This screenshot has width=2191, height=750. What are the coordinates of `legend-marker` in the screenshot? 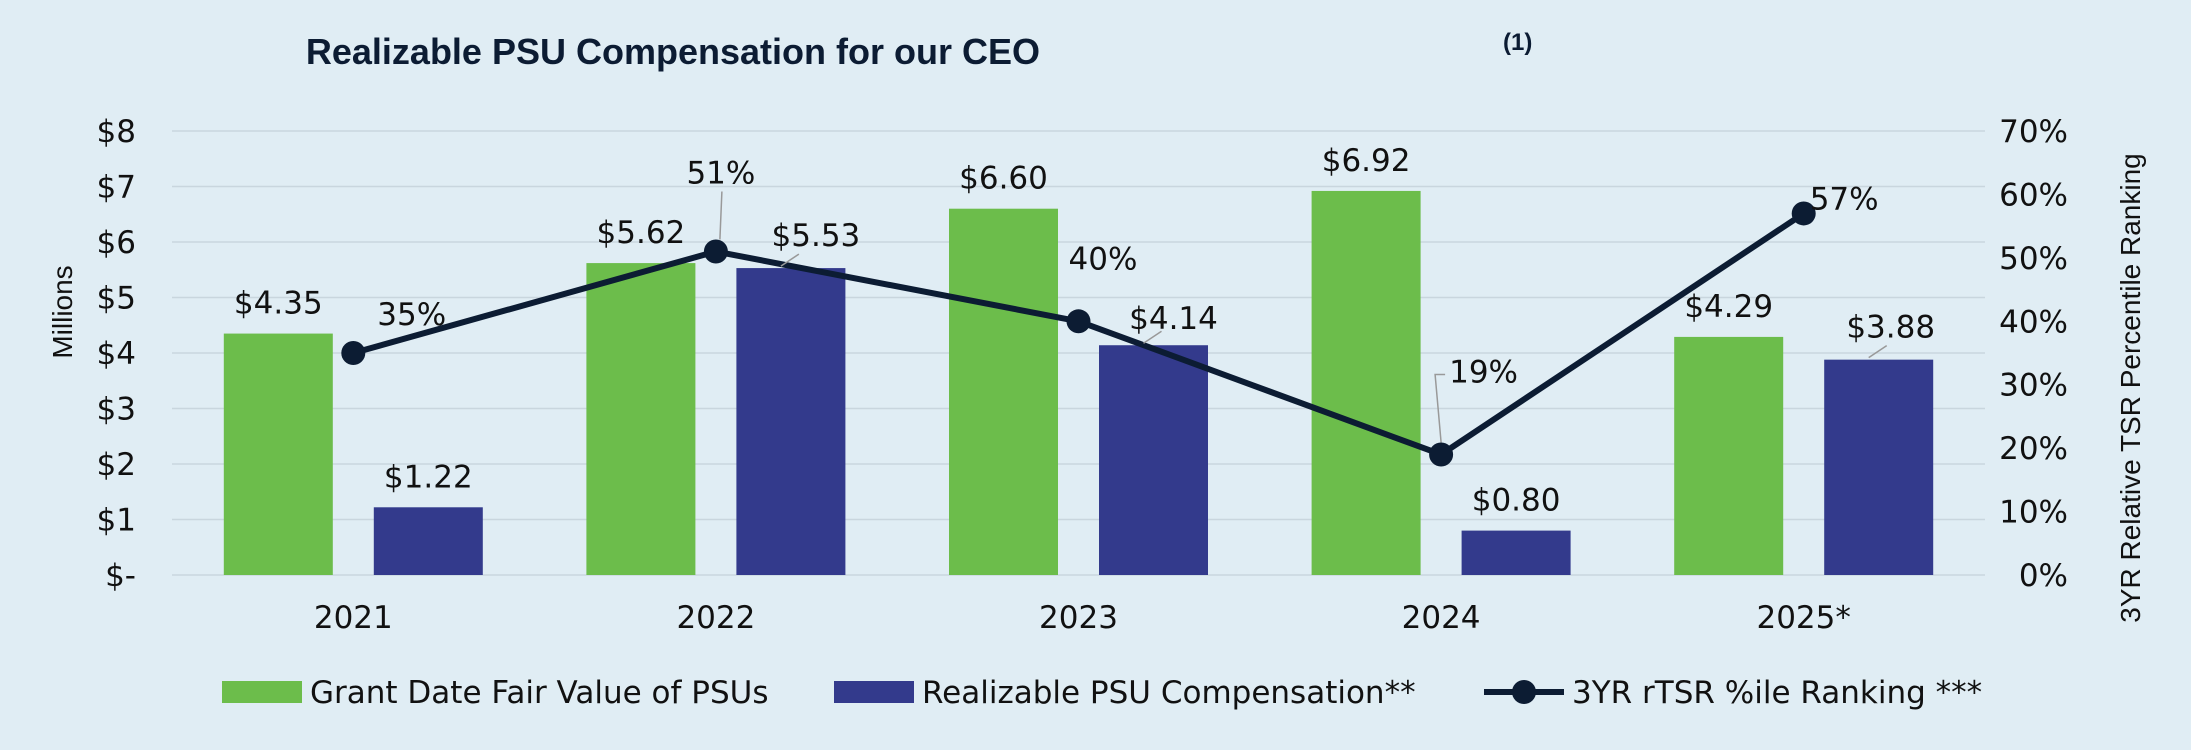 It's located at (1524, 692).